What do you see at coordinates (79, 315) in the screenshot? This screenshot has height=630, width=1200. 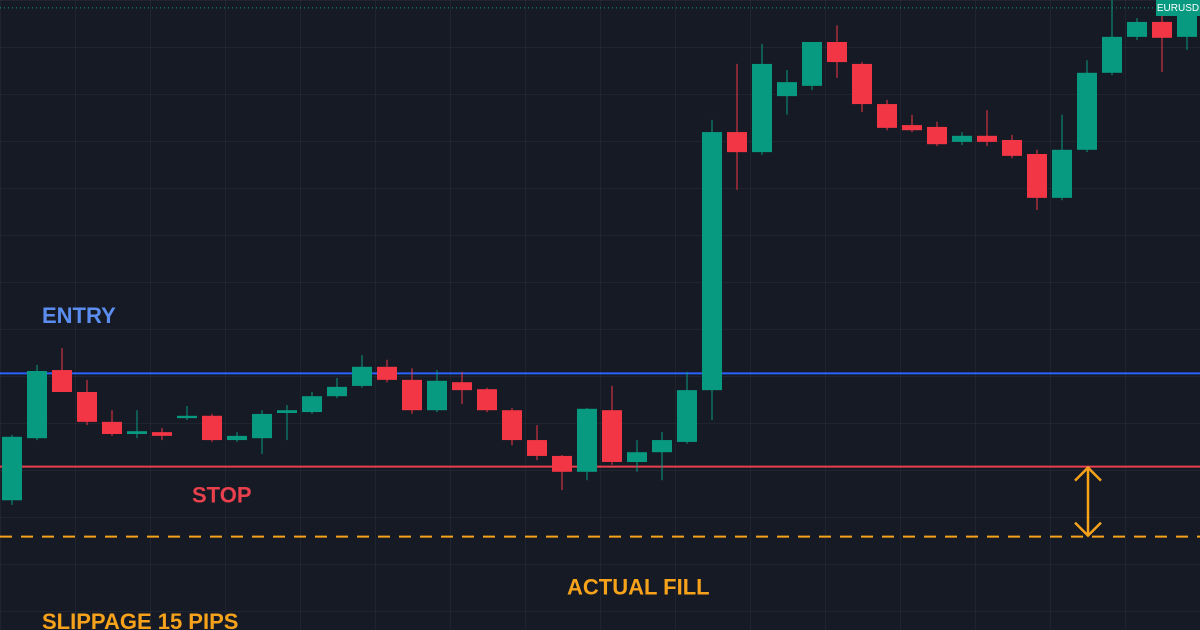 I see `level-label: ENTRY` at bounding box center [79, 315].